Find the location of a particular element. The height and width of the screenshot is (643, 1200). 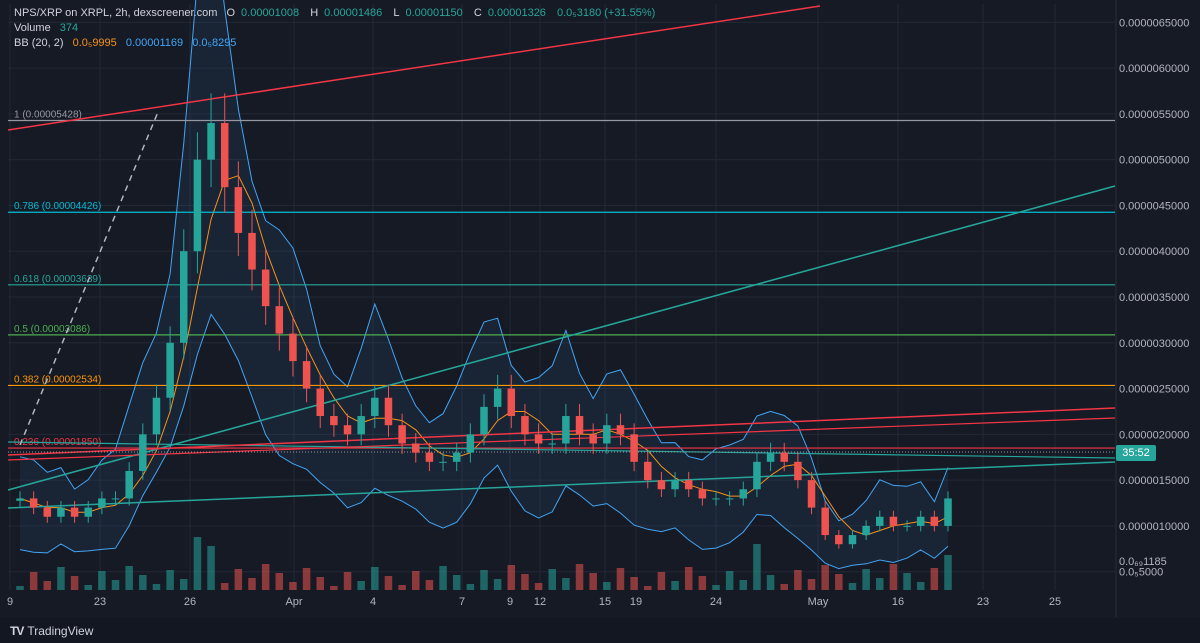

high-value: 0.00001486 is located at coordinates (353, 13).